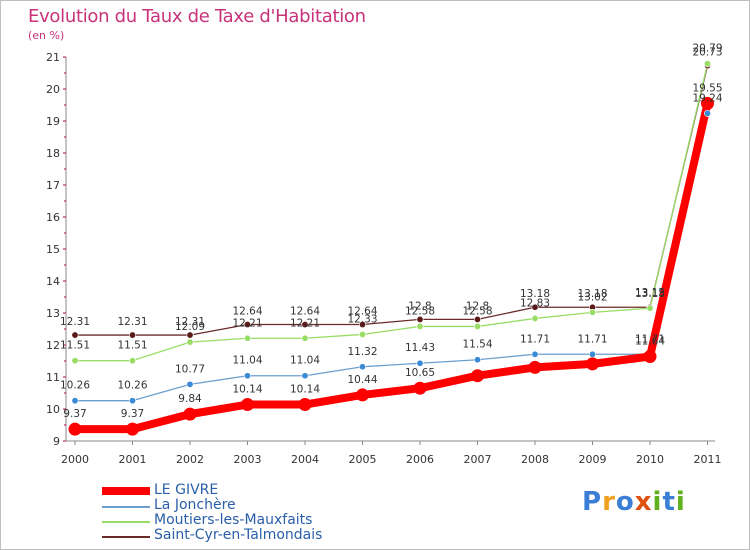 This screenshot has height=550, width=750. Describe the element at coordinates (247, 361) in the screenshot. I see `data-label-1-3: 11.04` at that location.